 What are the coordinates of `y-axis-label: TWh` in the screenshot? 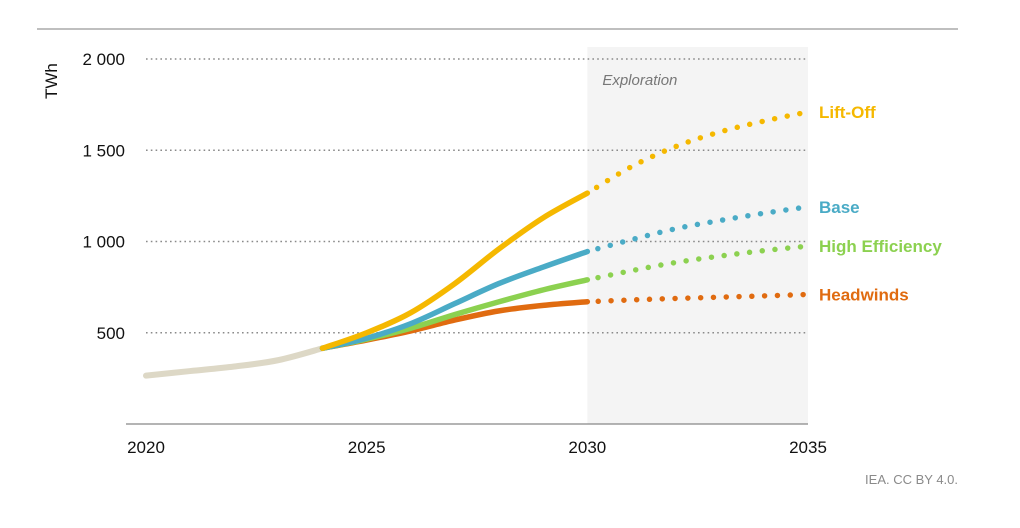 It's located at (51, 81).